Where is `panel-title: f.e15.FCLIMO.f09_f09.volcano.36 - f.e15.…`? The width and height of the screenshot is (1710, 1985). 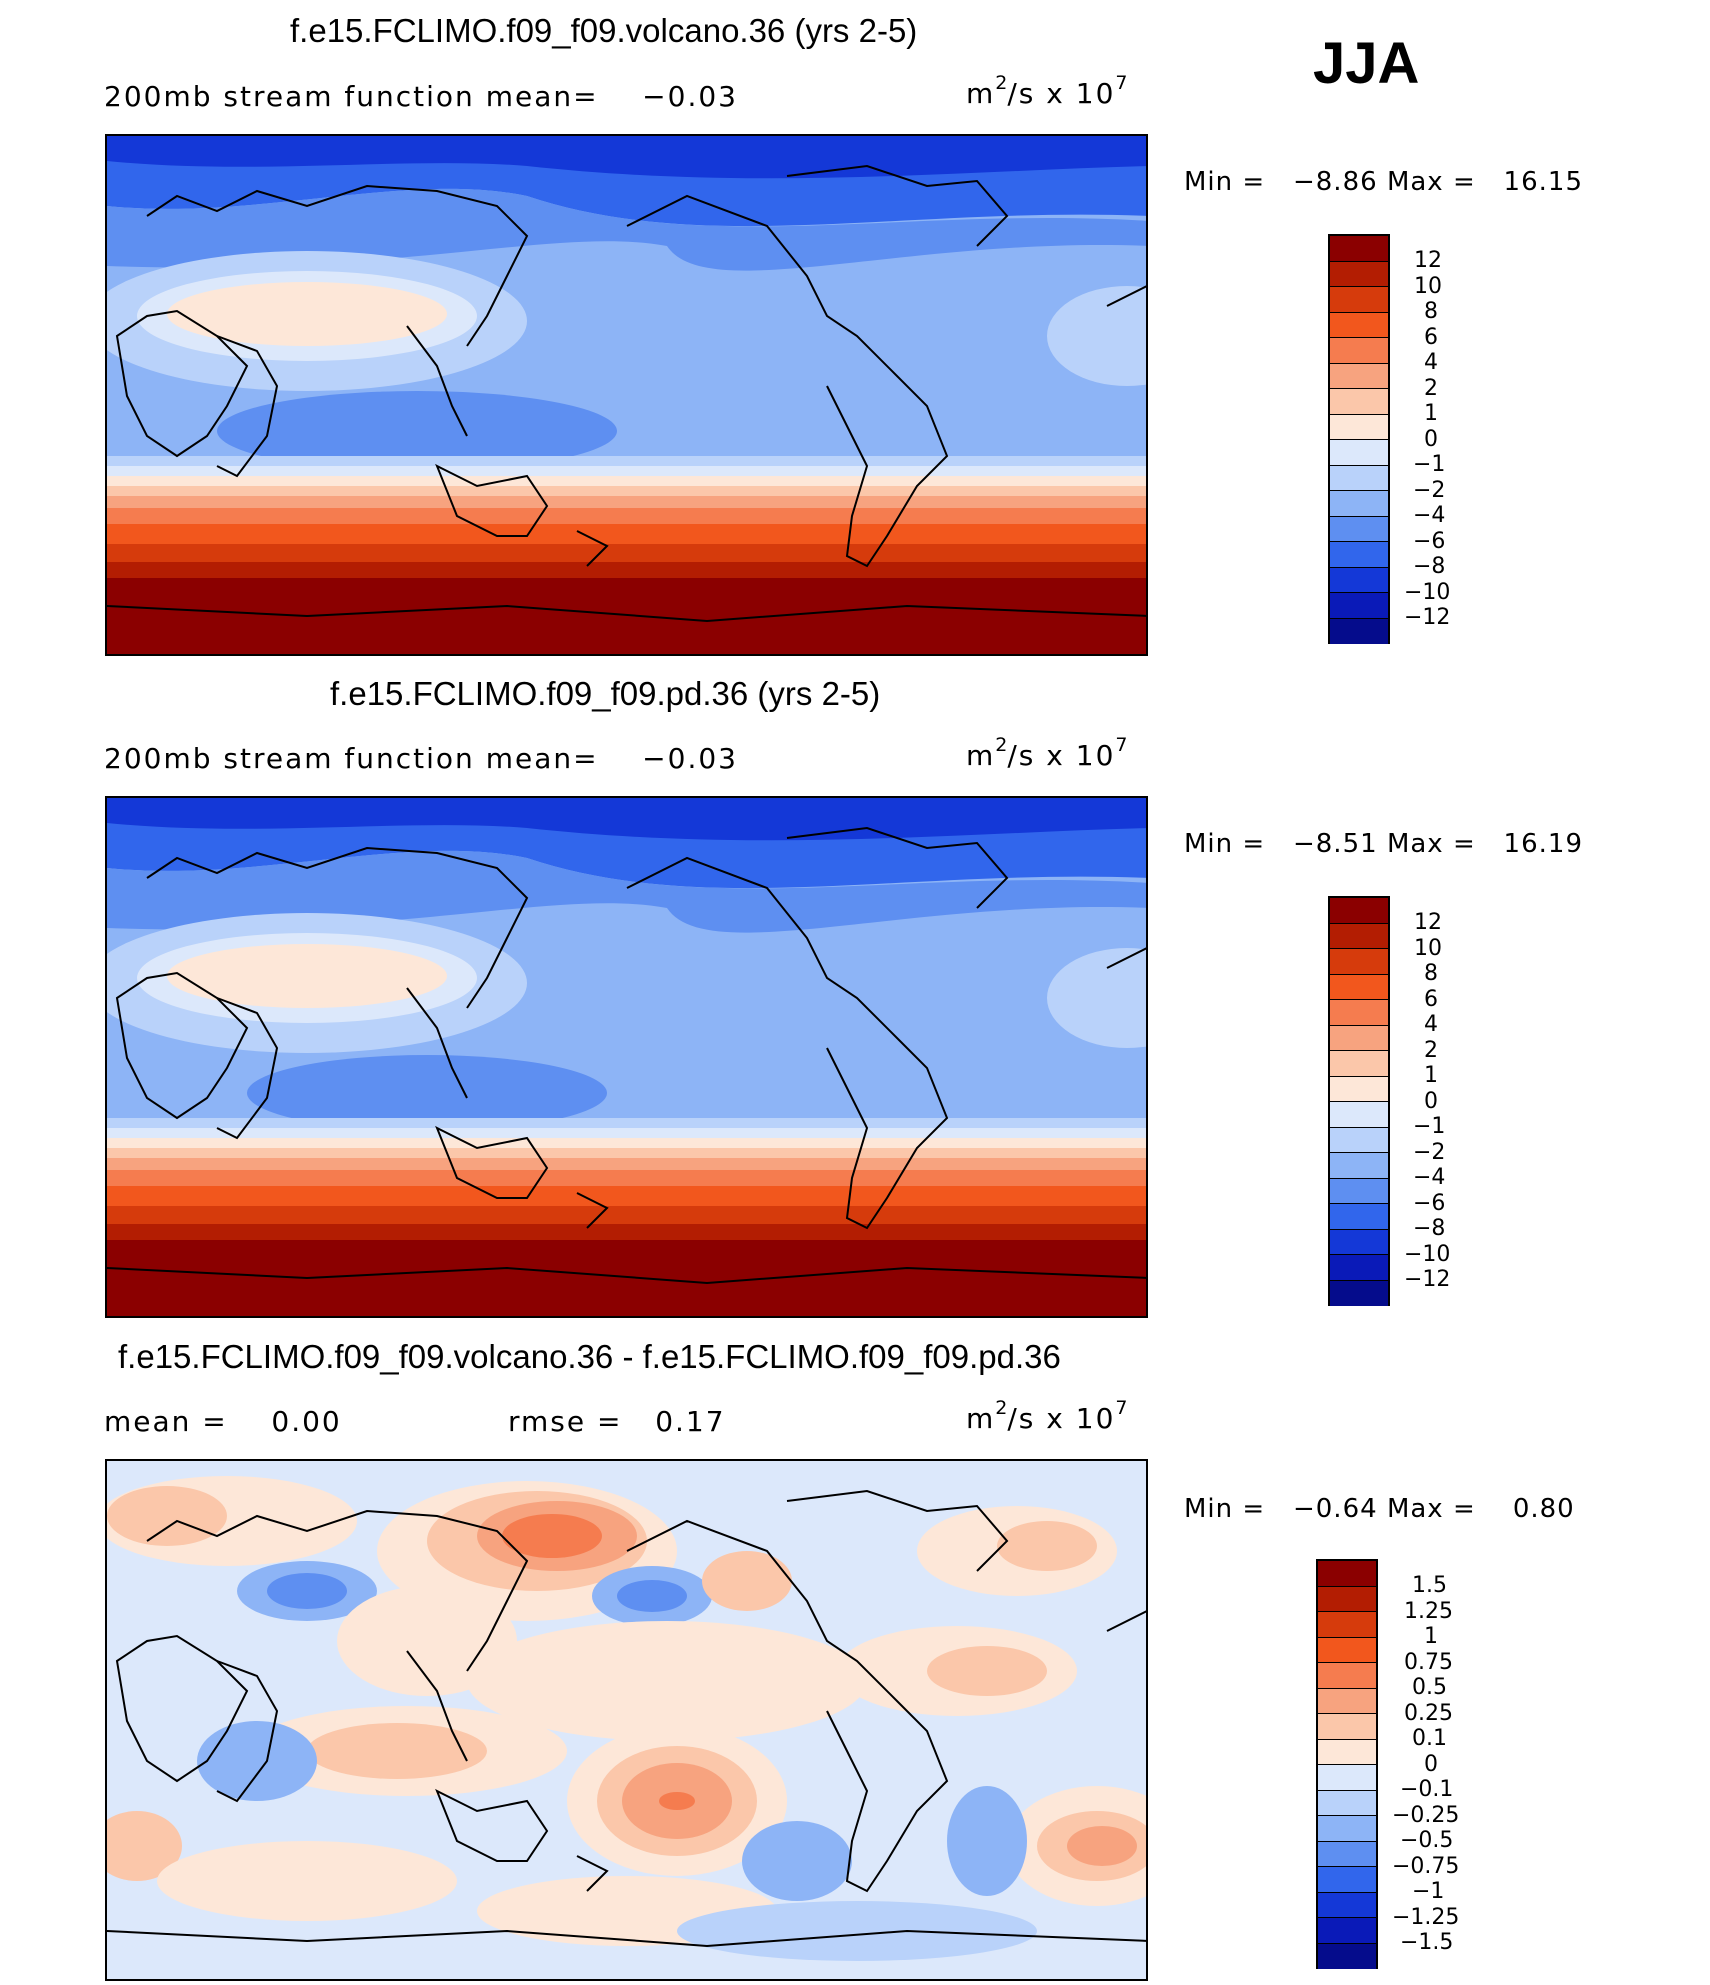
panel-title: f.e15.FCLIMO.f09_f09.volcano.36 - f.e15.… is located at coordinates (589, 1356).